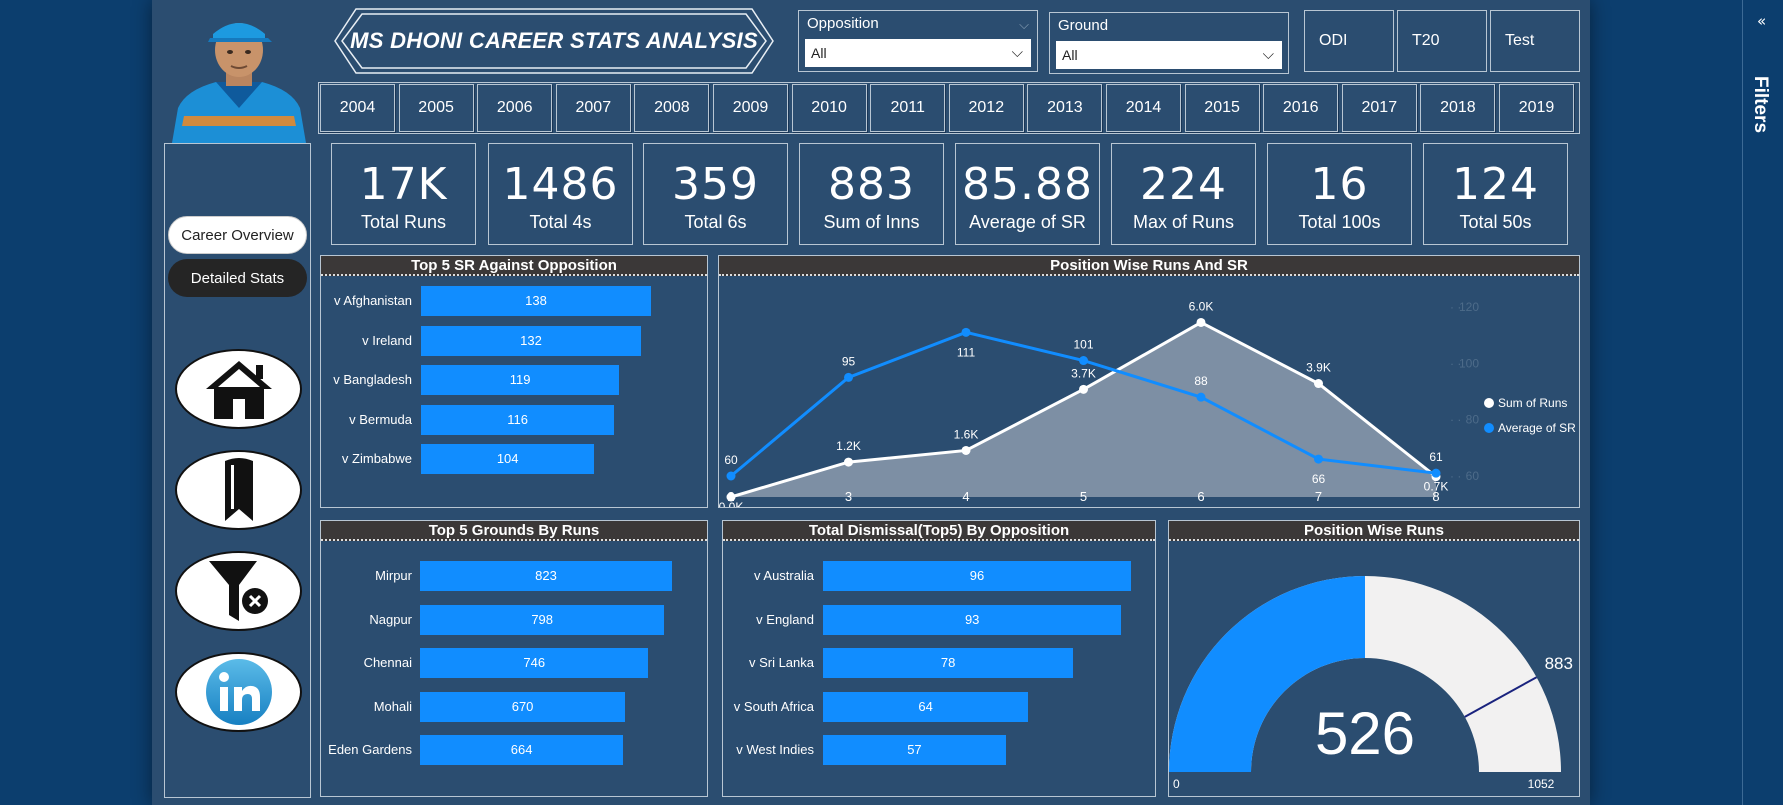 The height and width of the screenshot is (805, 1783). I want to click on bar-row: v Ireland 132, so click(514, 340).